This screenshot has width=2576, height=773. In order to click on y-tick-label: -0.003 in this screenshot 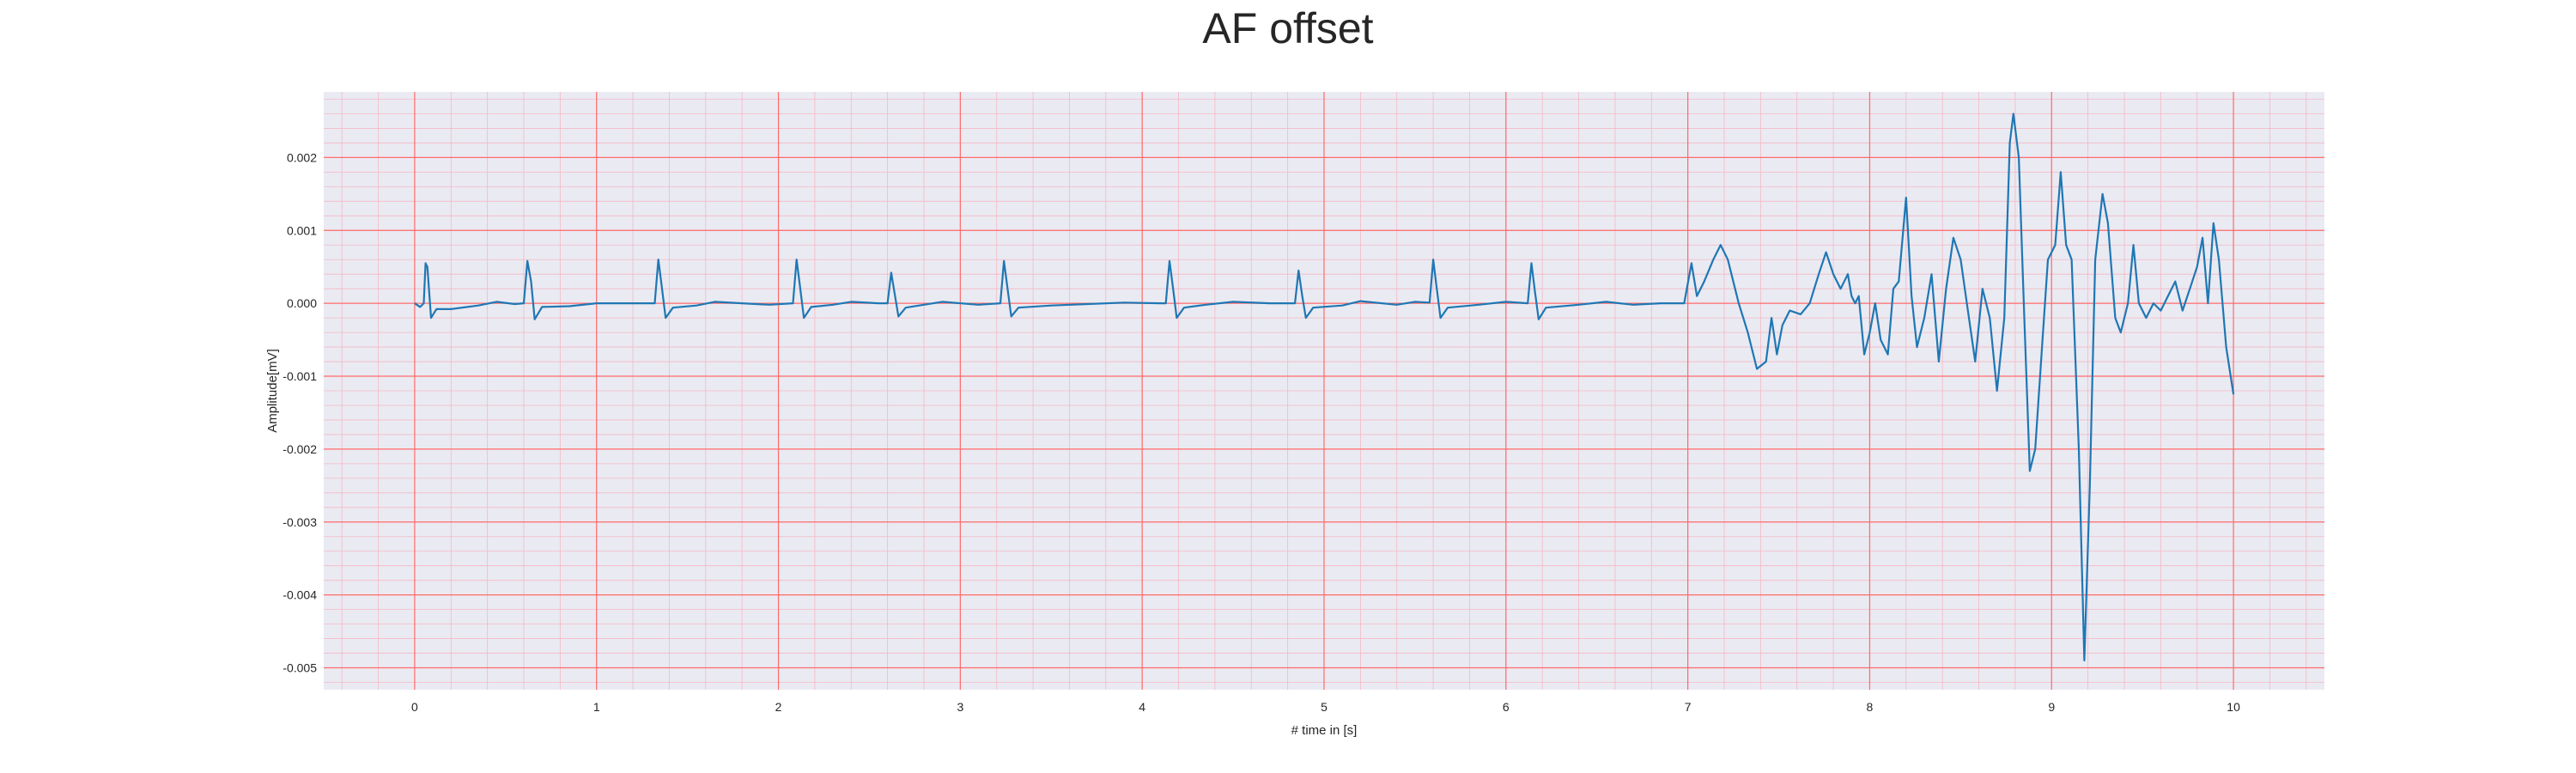, I will do `click(300, 522)`.